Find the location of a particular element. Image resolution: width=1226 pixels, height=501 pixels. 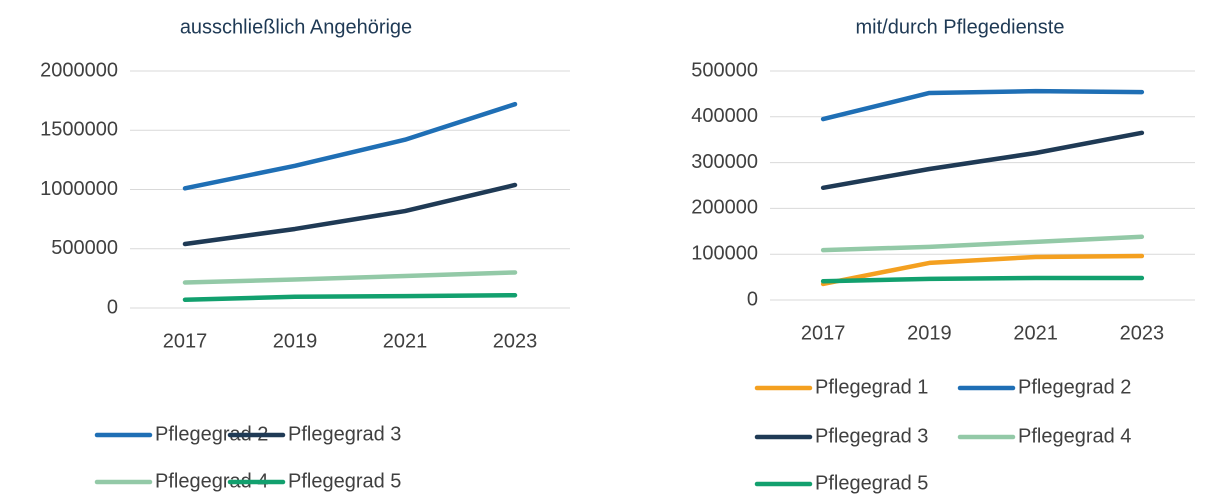

y-tick-label: 2000000 is located at coordinates (79, 70).